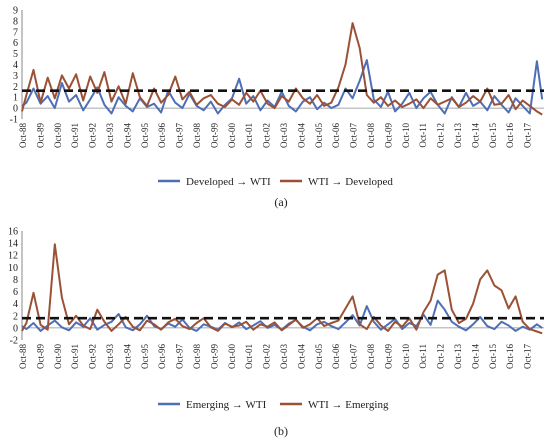 The image size is (550, 444). Describe the element at coordinates (13, 232) in the screenshot. I see `y-tick-label: 16` at that location.